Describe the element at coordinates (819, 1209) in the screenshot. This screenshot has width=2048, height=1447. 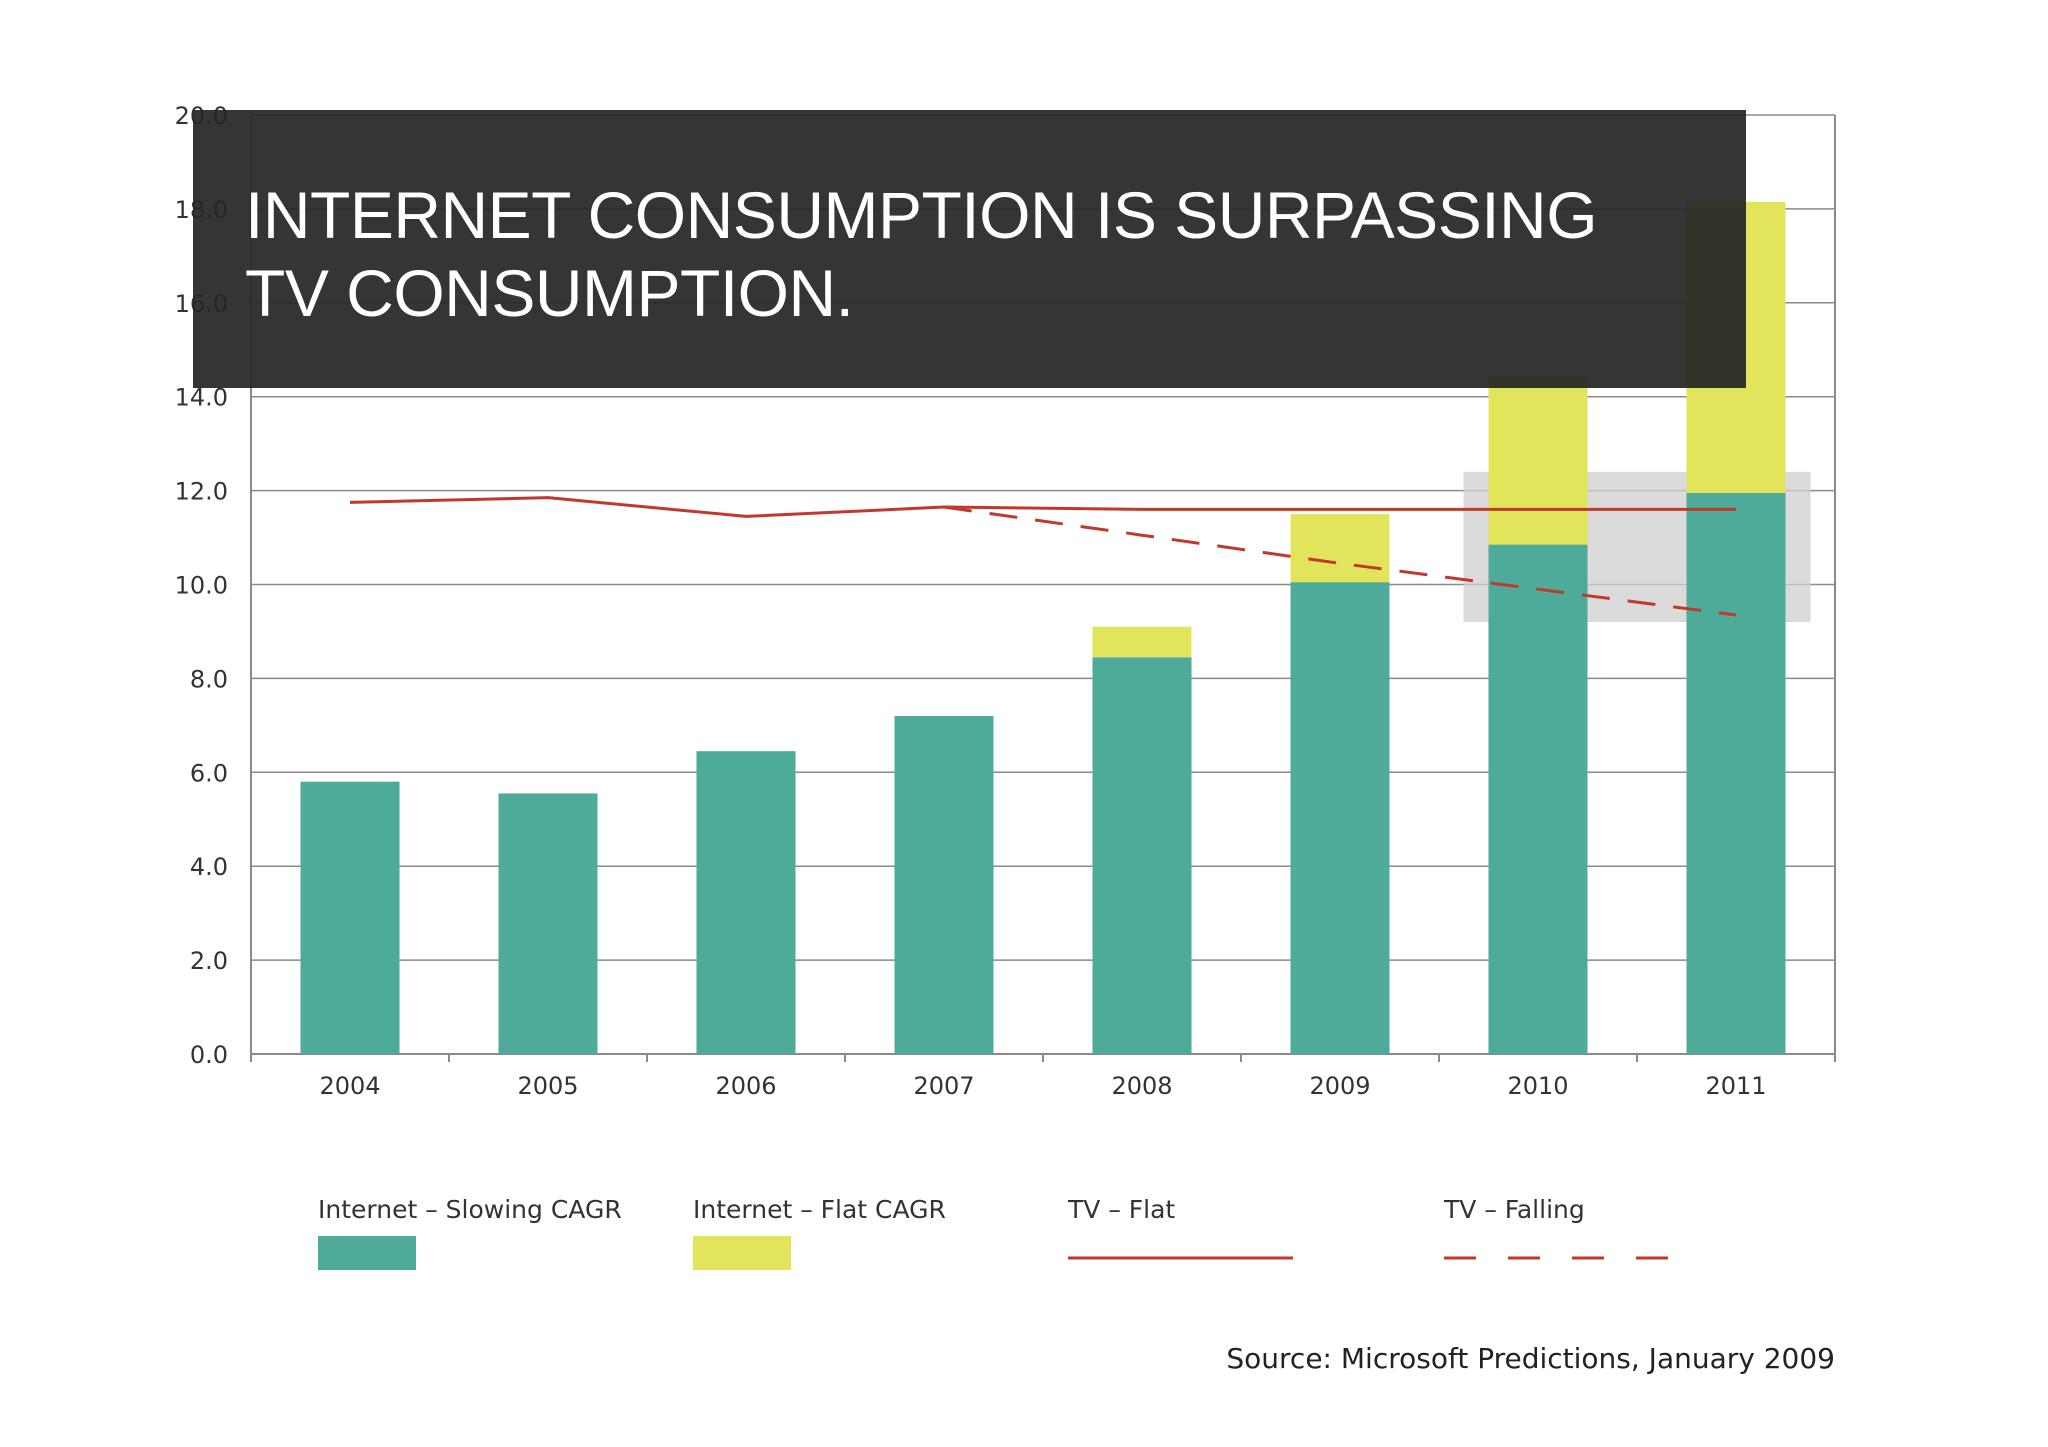
I see `legend-label: Internet – Flat CAGR` at that location.